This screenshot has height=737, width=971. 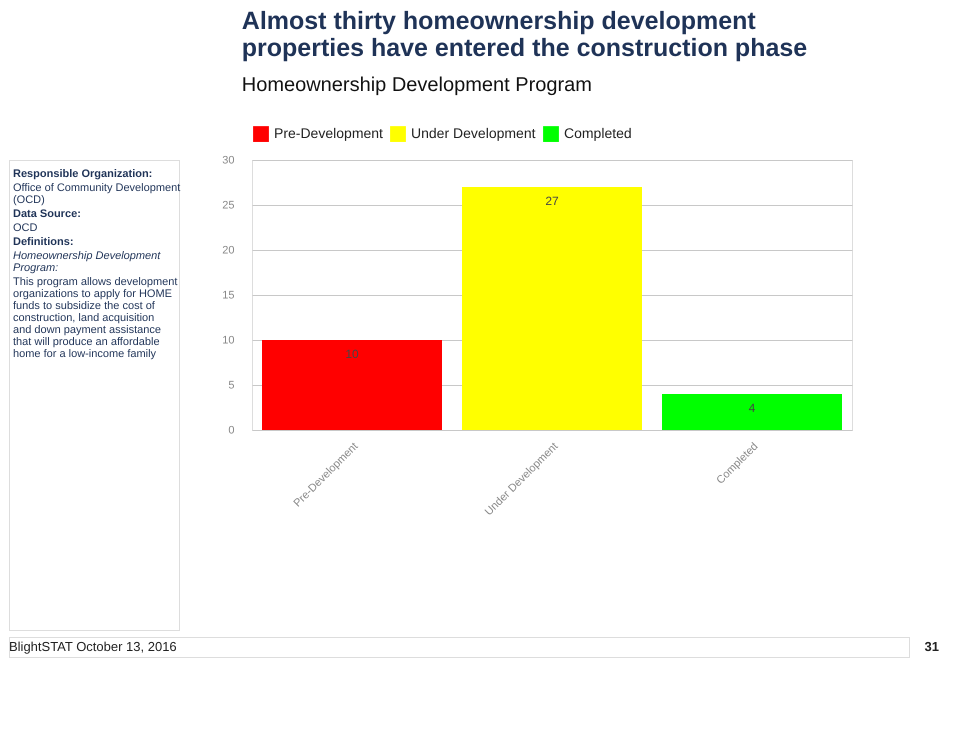 What do you see at coordinates (525, 34) in the screenshot?
I see `chart-title: Almost thirty homeownership development properties have entered the construction phase` at bounding box center [525, 34].